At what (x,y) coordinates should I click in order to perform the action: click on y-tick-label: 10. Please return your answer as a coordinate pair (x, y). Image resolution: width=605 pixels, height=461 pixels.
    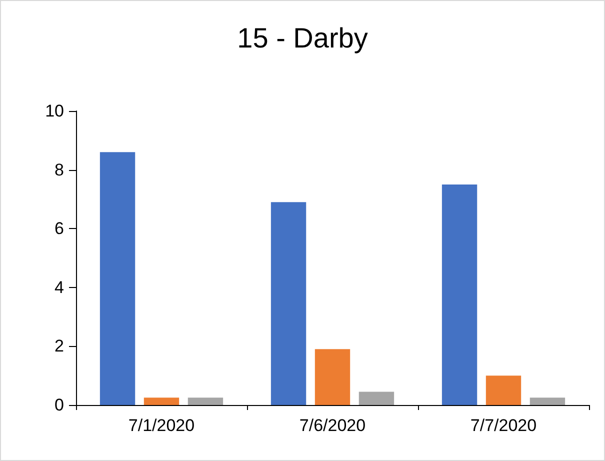
    Looking at the image, I should click on (54, 111).